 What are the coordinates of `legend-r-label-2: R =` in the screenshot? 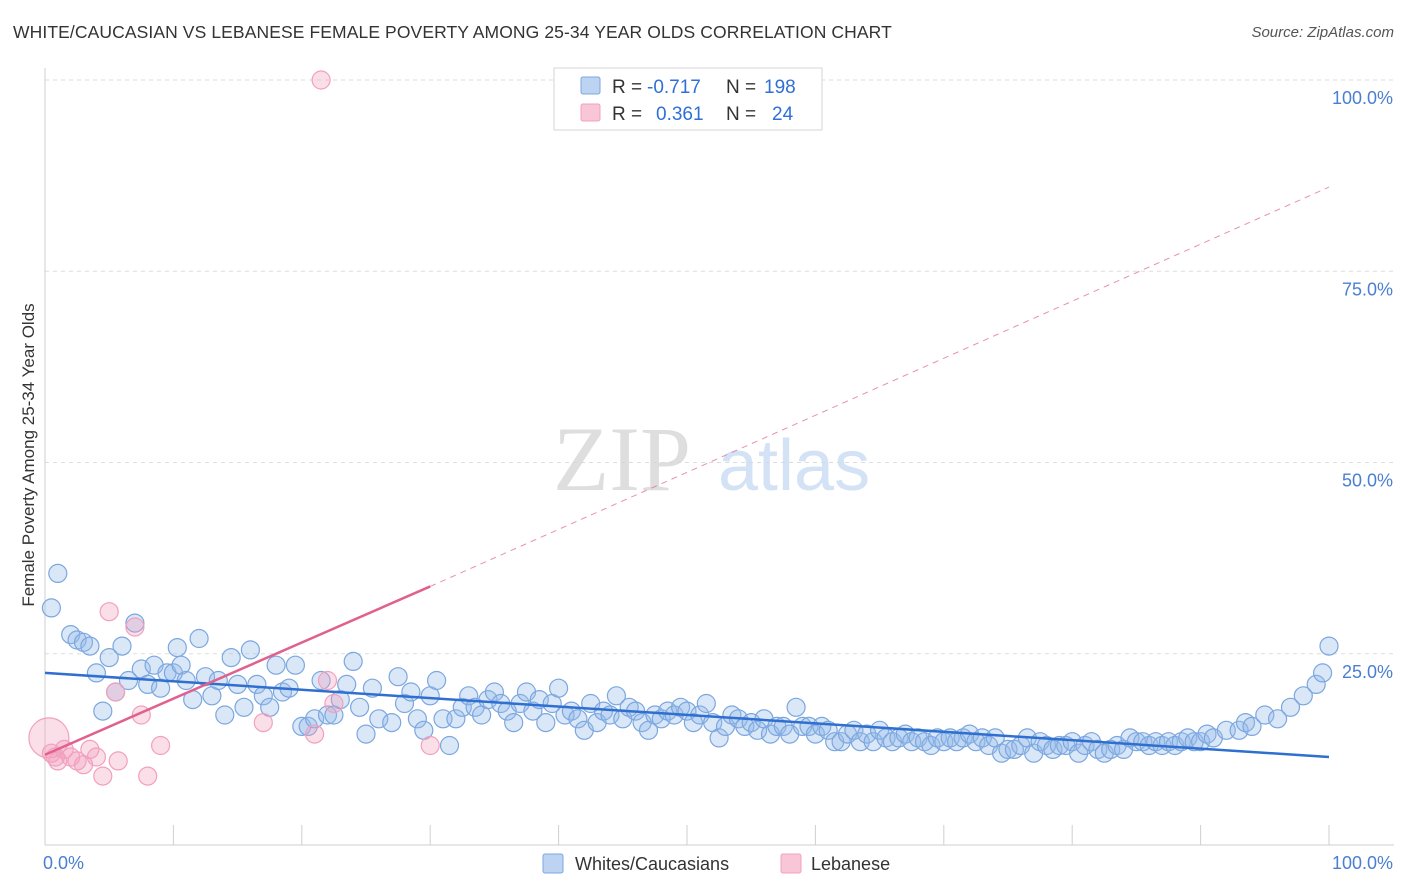 It's located at (627, 114).